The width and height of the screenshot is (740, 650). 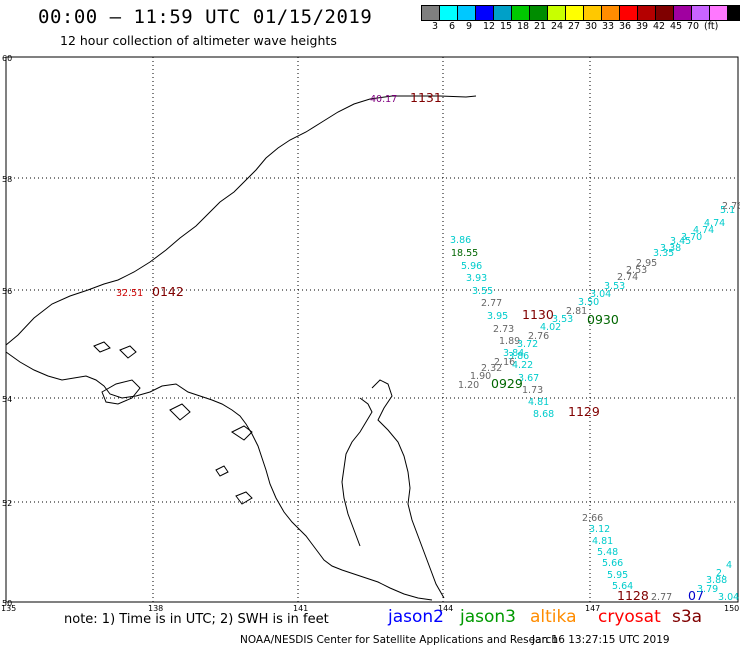 What do you see at coordinates (731, 206) in the screenshot?
I see `wave-height-label: 2.76` at bounding box center [731, 206].